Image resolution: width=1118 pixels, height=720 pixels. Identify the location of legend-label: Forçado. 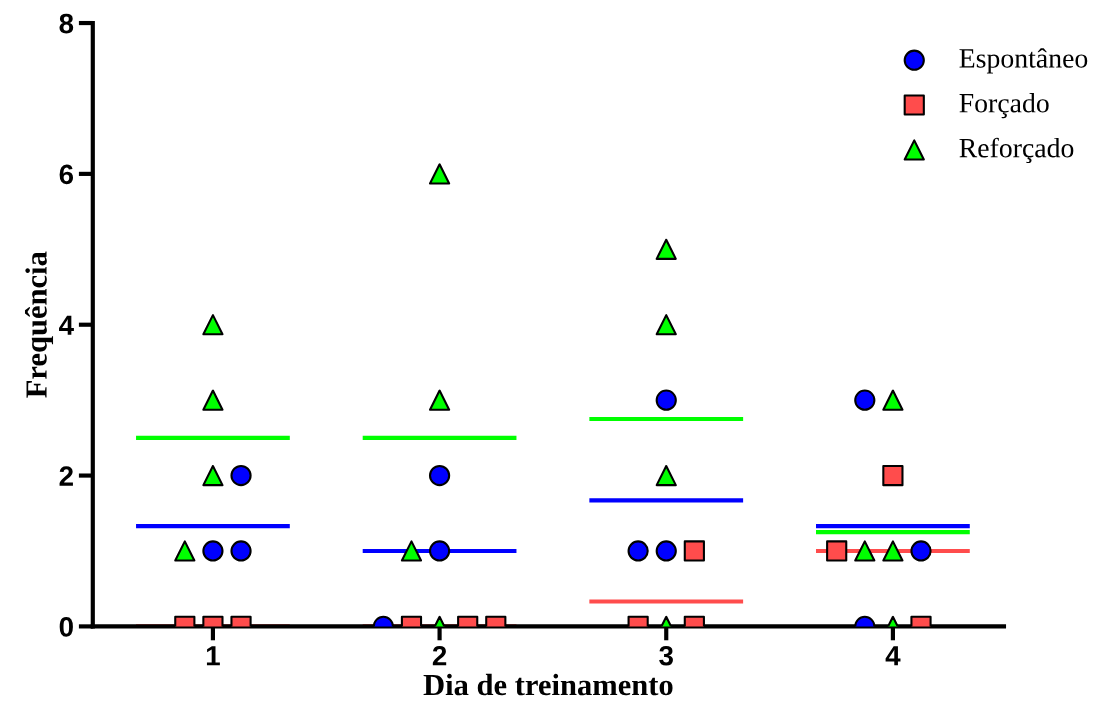
(1004, 106).